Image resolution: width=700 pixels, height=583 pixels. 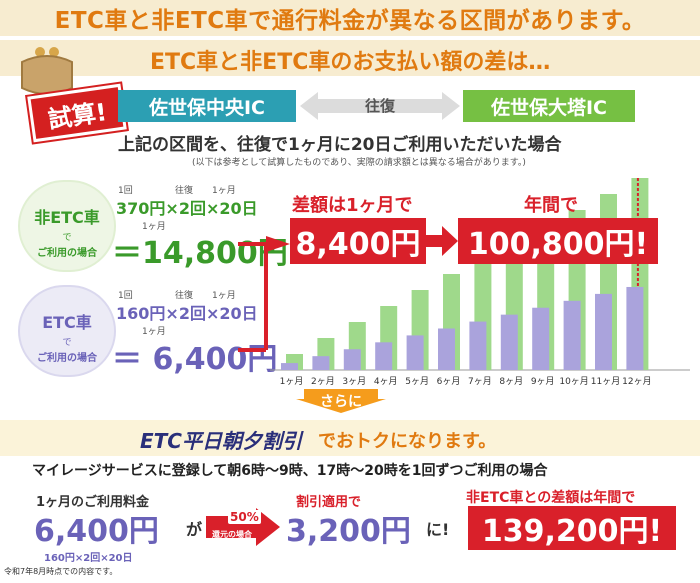 I want to click on etc-discount-banner, so click(x=350, y=438).